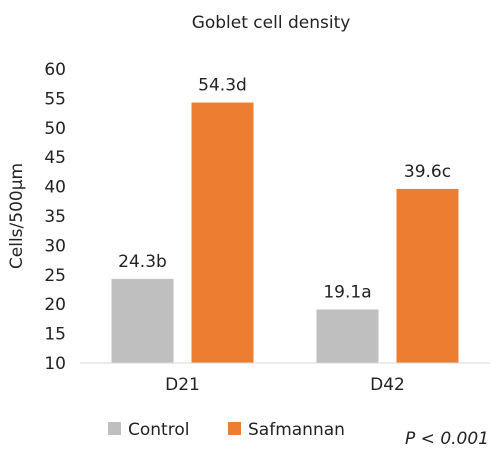  I want to click on p-value-annotation: P < 0.001, so click(447, 439).